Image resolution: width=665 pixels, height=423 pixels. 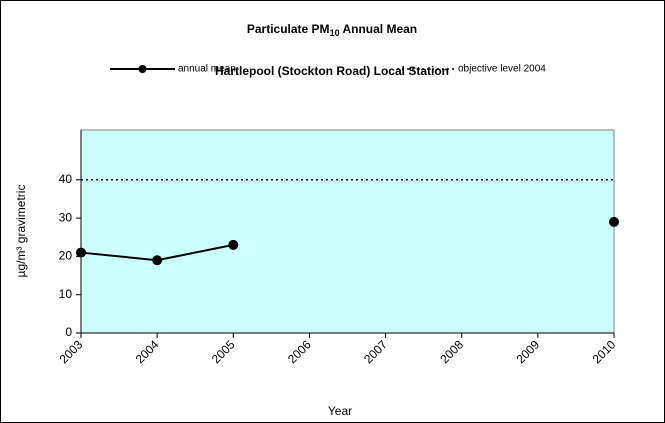 I want to click on y-tick-label: 20, so click(x=66, y=256).